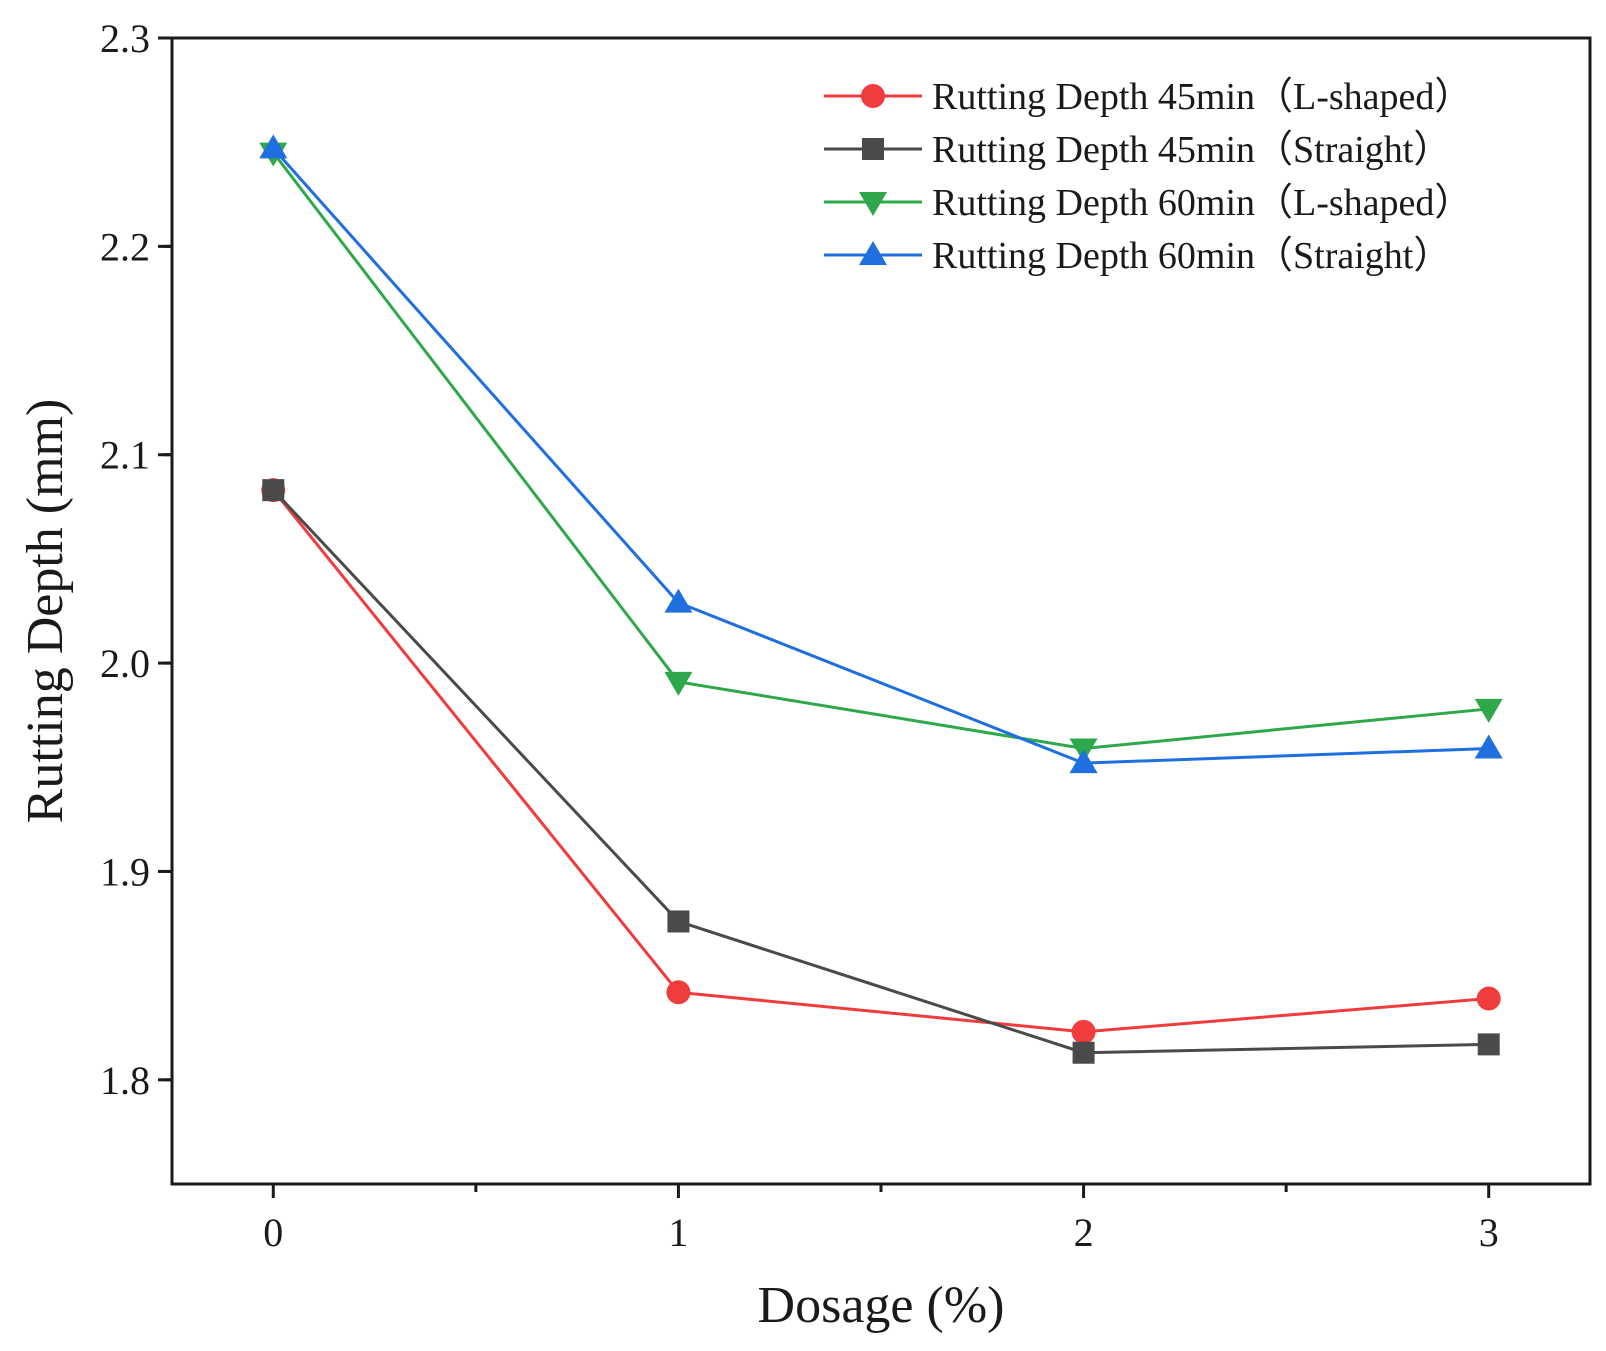  I want to click on legend-label-4: Rutting Depth 60min（Straight）, so click(1191, 256).